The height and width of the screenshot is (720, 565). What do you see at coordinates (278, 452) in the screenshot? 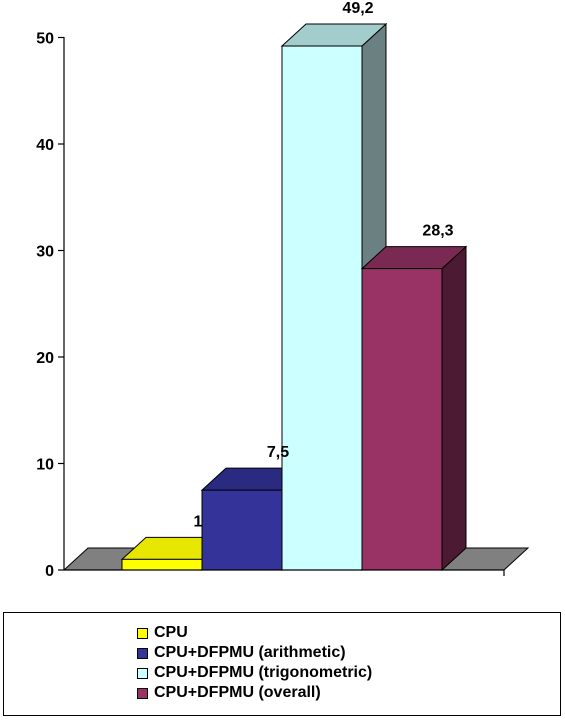
I see `data-label-1: 7,5` at bounding box center [278, 452].